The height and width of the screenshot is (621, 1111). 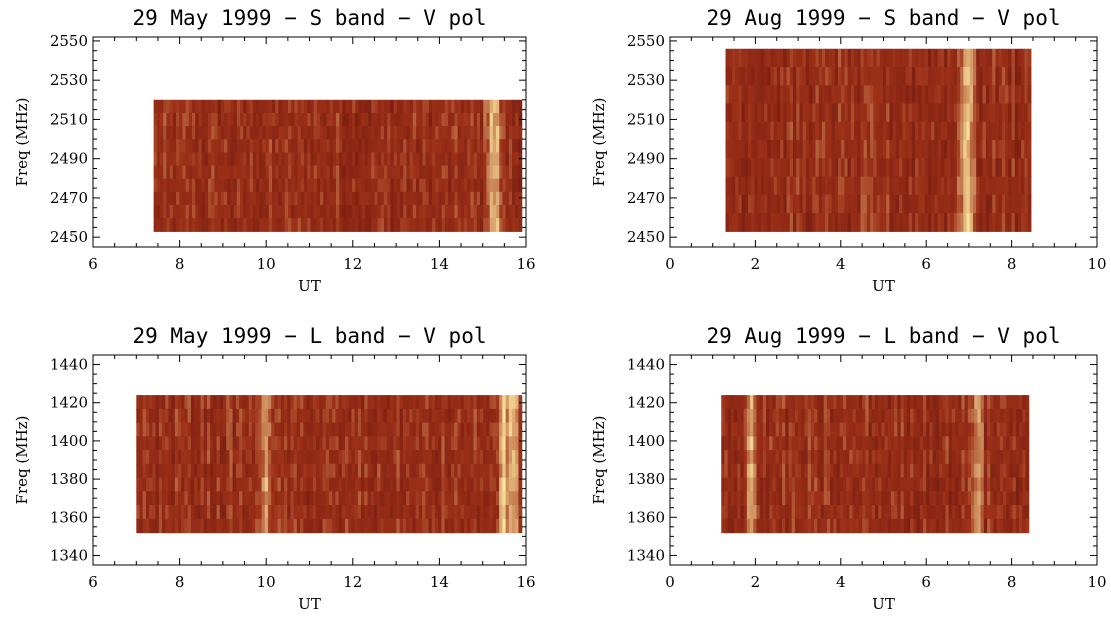 What do you see at coordinates (883, 18) in the screenshot?
I see `panel-title: 29 Aug 1999 − S band − V pol` at bounding box center [883, 18].